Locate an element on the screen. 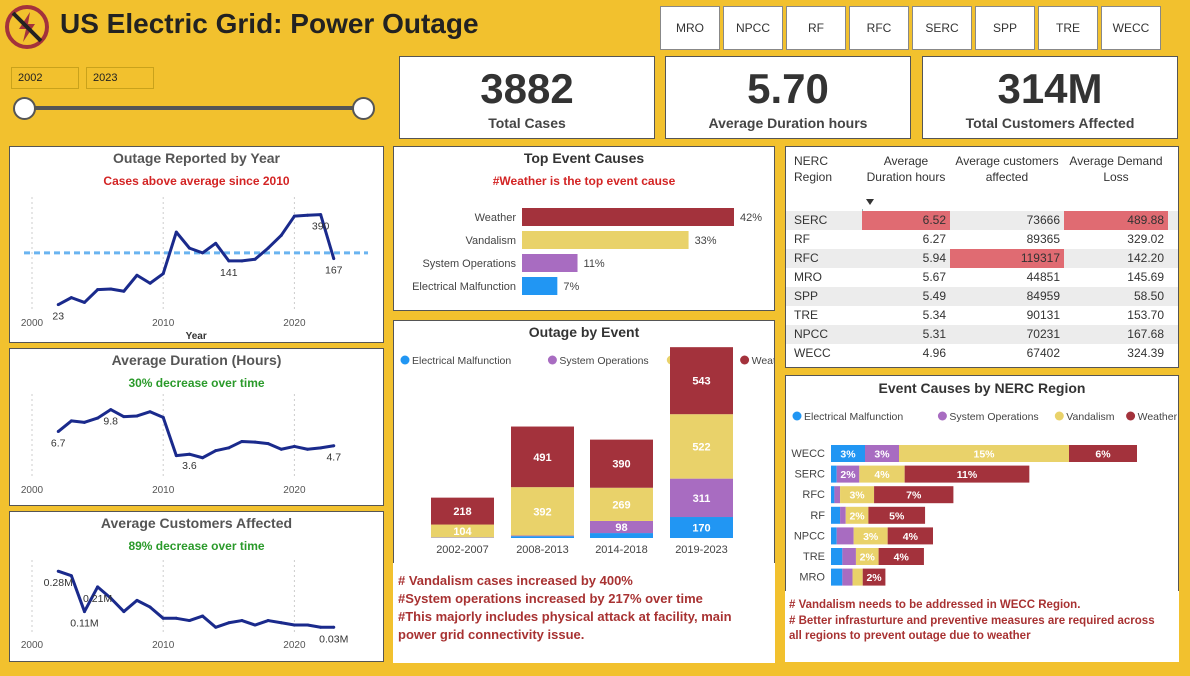  legend-label: System Operations is located at coordinates (603, 361).